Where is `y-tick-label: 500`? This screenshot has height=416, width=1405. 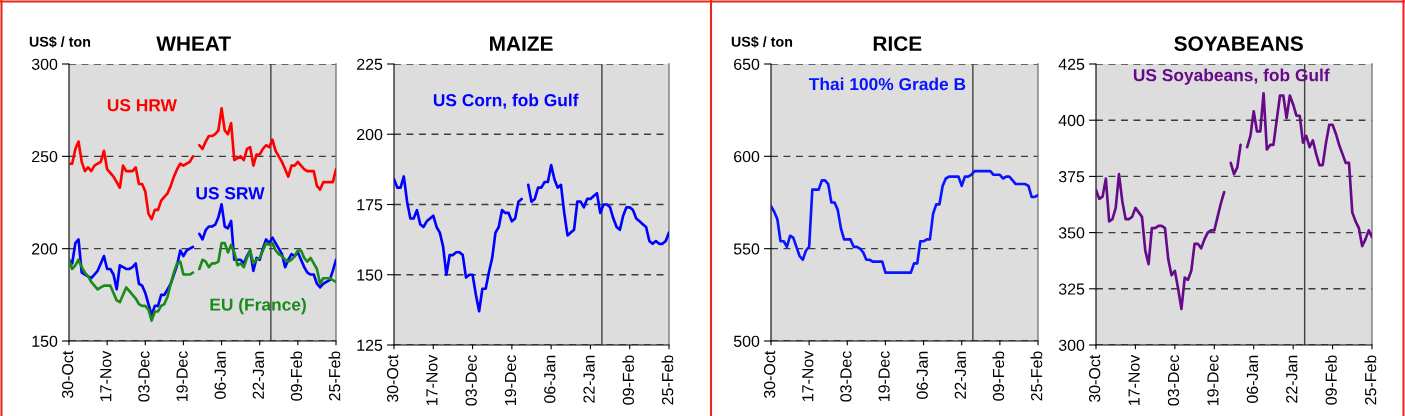 y-tick-label: 500 is located at coordinates (746, 341).